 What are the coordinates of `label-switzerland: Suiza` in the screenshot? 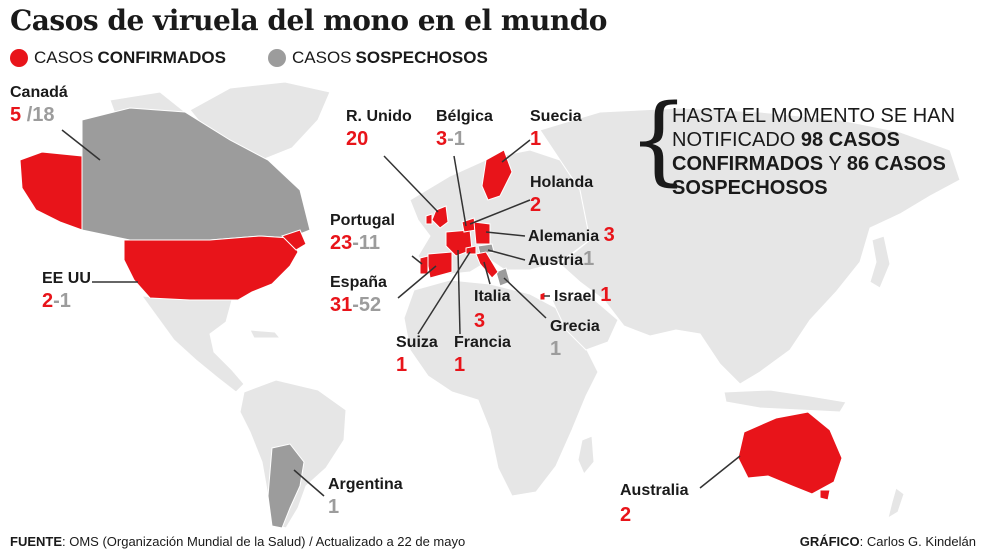 It's located at (417, 342).